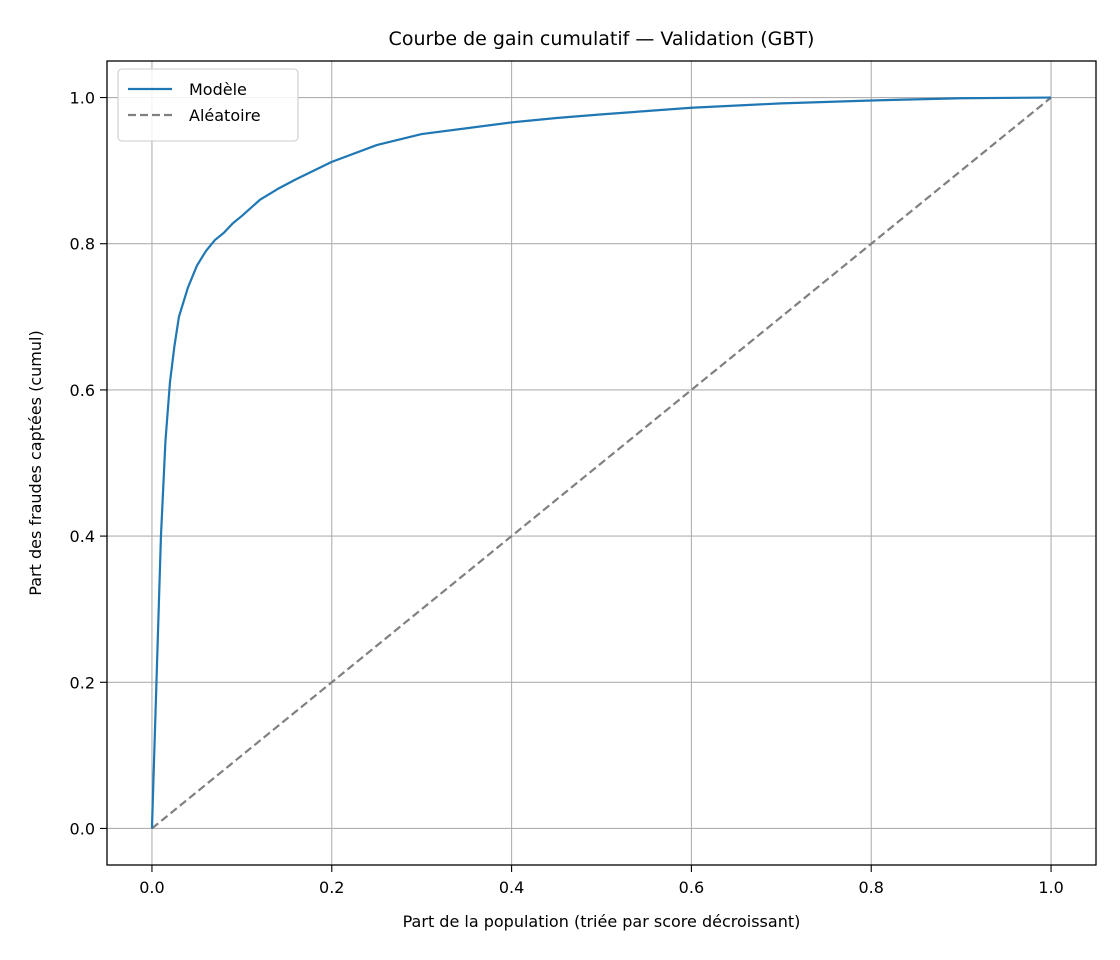 This screenshot has height=960, width=1120. What do you see at coordinates (82, 828) in the screenshot?
I see `y-tick-label: 0.0` at bounding box center [82, 828].